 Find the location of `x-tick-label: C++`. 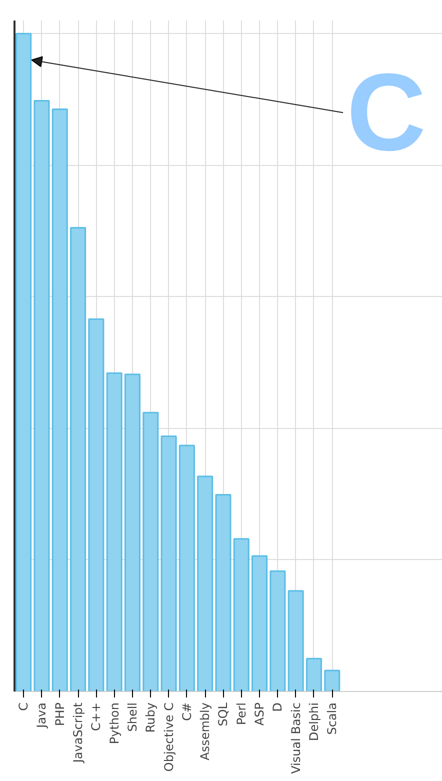

x-tick-label: C++ is located at coordinates (96, 716).